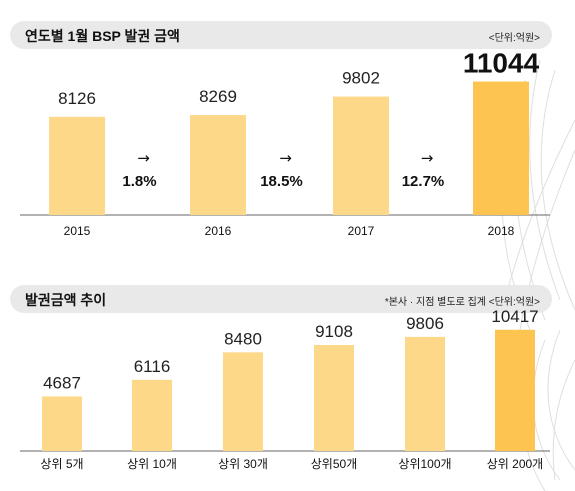 This screenshot has width=575, height=491. Describe the element at coordinates (152, 366) in the screenshot. I see `chart2-value-label-1: 6116` at that location.